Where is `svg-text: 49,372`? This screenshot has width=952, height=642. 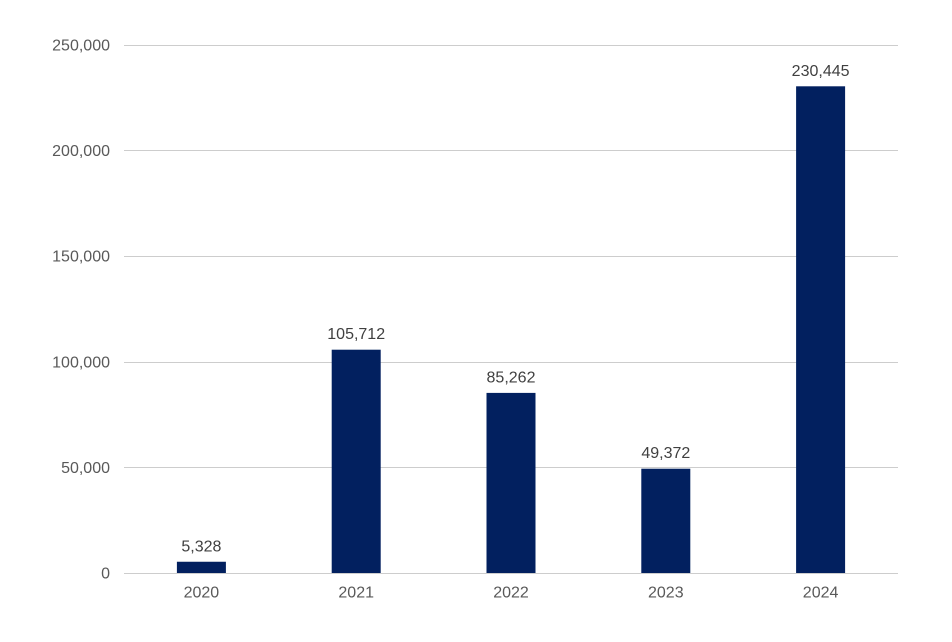 svg-text: 49,372 is located at coordinates (665, 453).